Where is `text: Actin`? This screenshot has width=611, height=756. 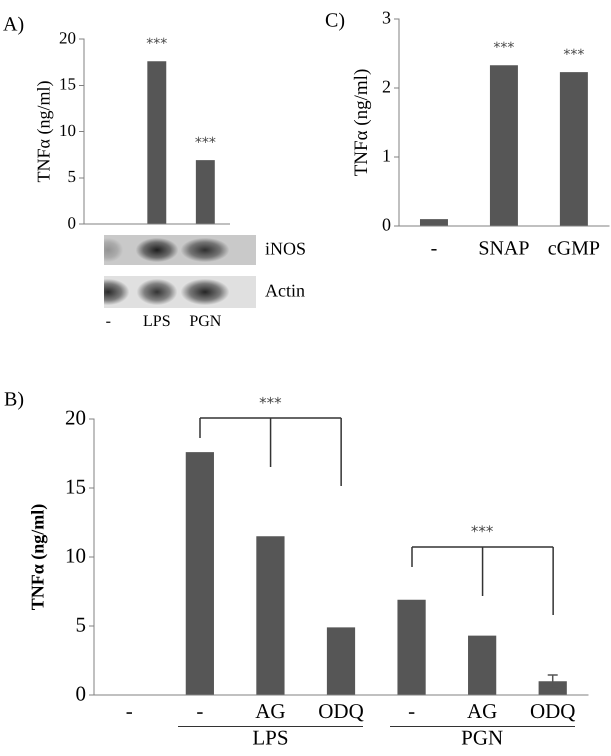 text: Actin is located at coordinates (285, 290).